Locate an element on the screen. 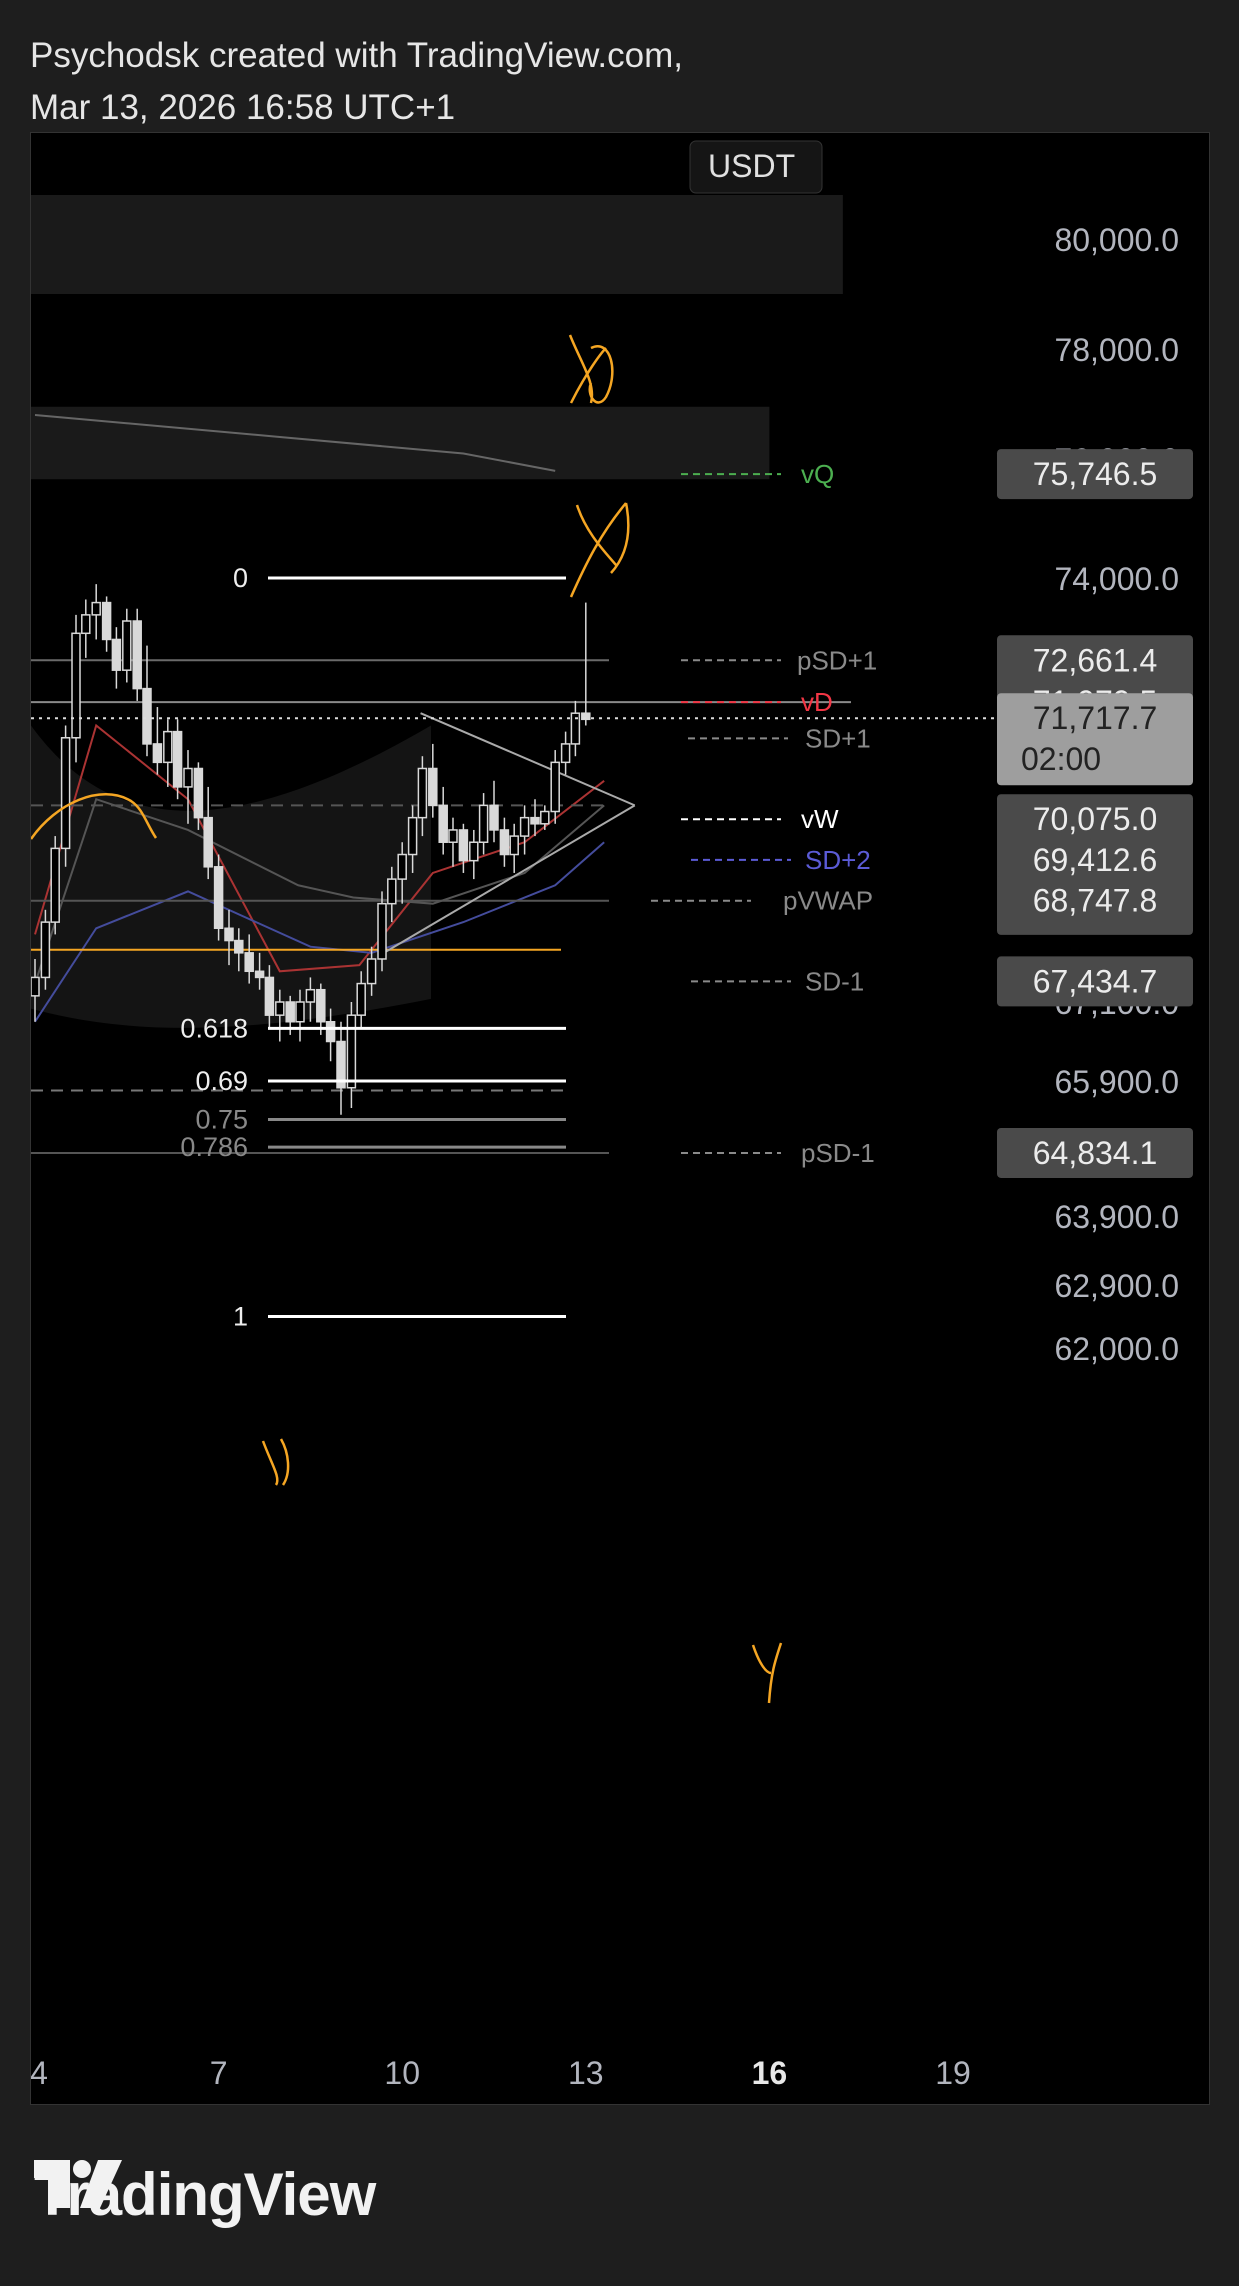 This screenshot has height=2286, width=1239. price-label-text: 70,075.0 is located at coordinates (1095, 819).